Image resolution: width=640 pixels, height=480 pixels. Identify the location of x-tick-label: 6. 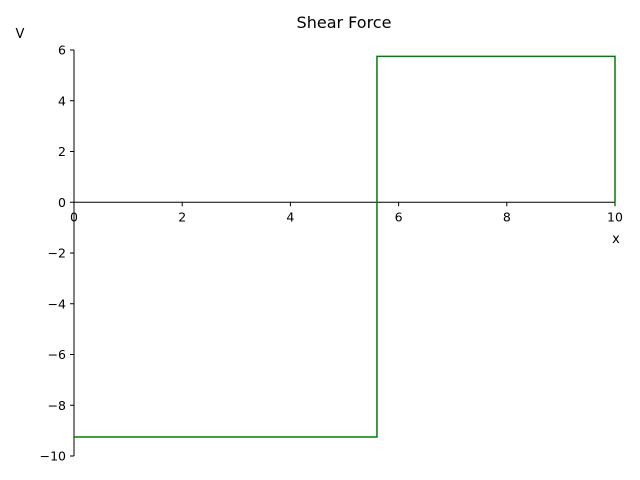
(399, 216).